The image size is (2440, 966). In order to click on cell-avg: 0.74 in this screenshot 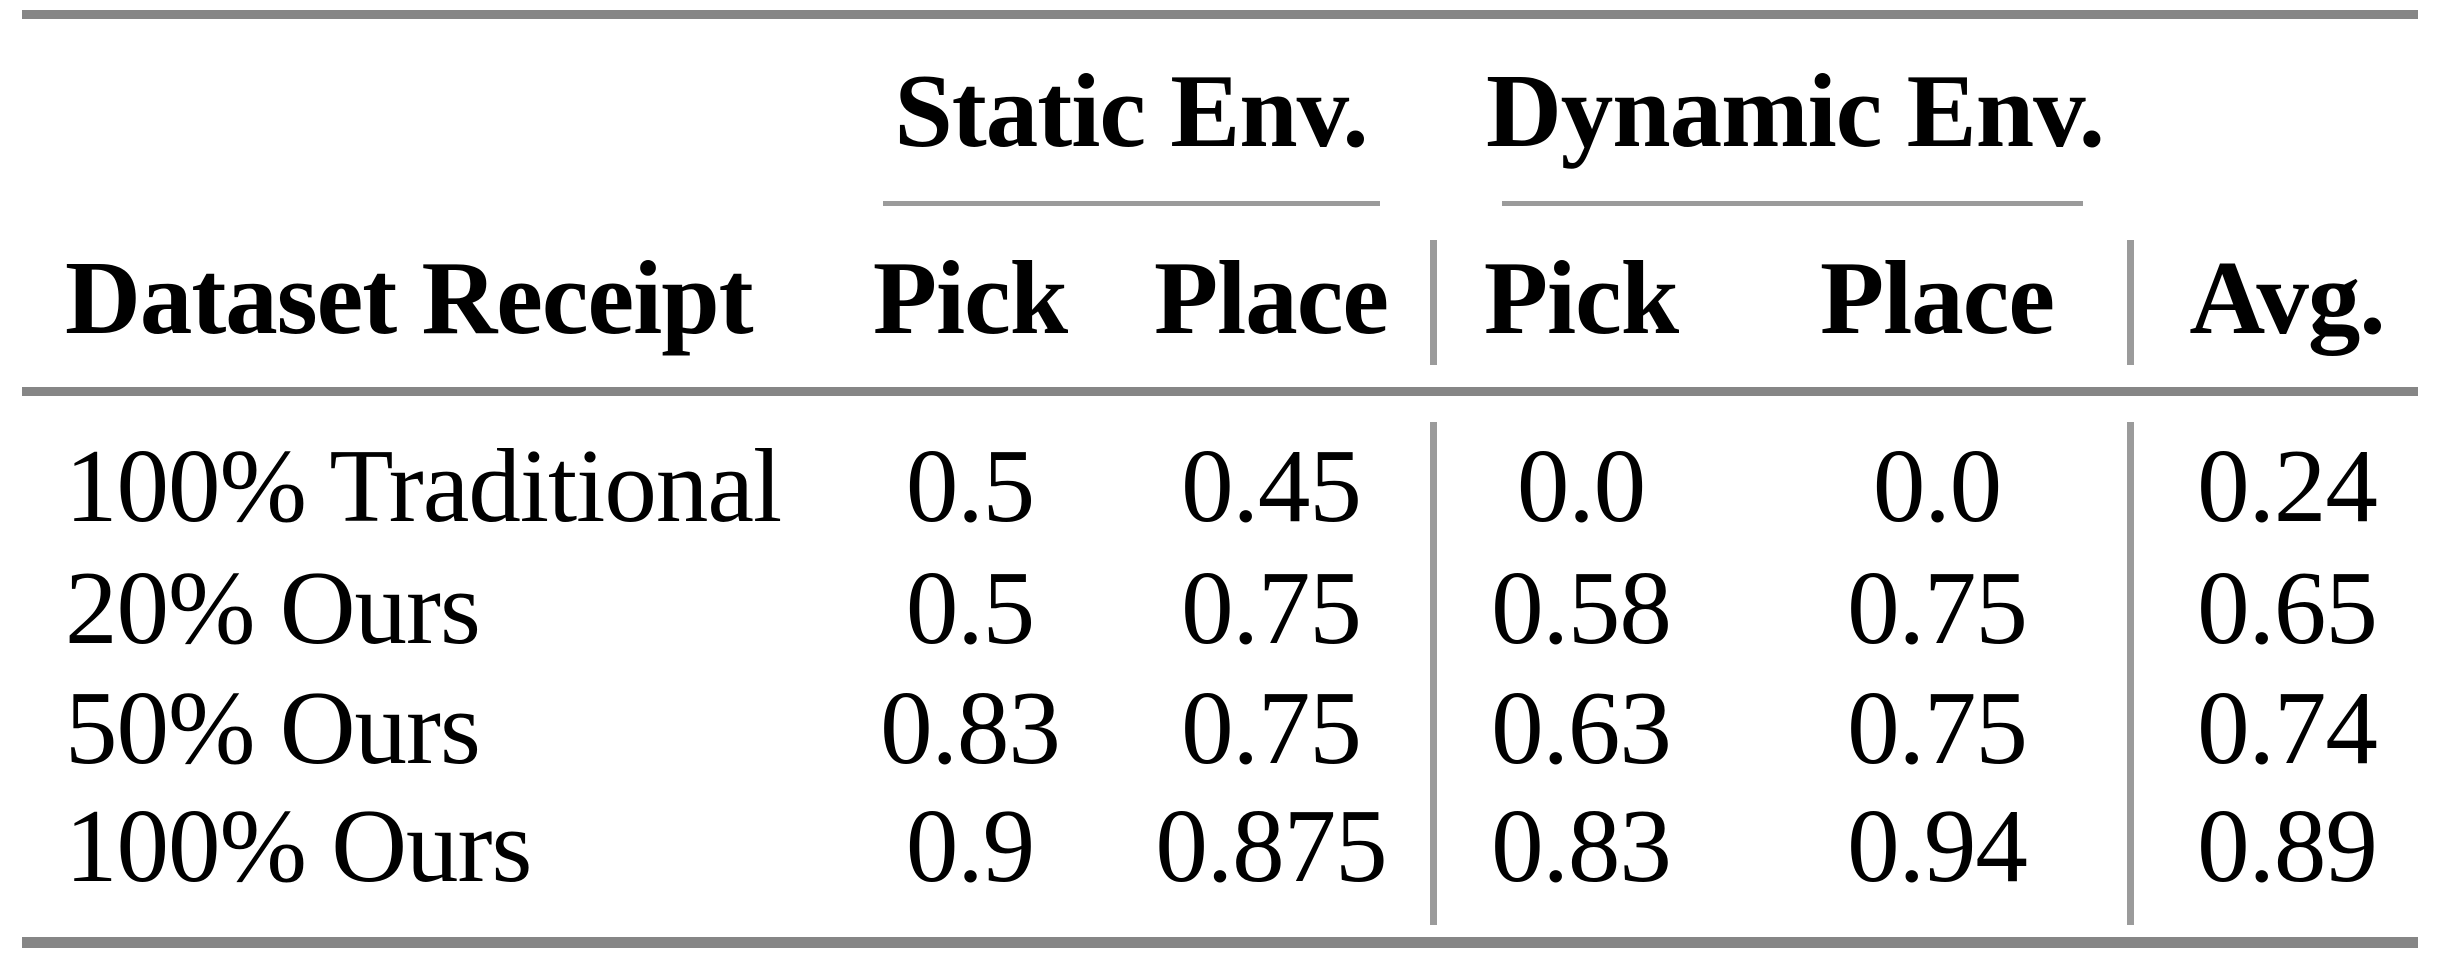, I will do `click(2287, 727)`.